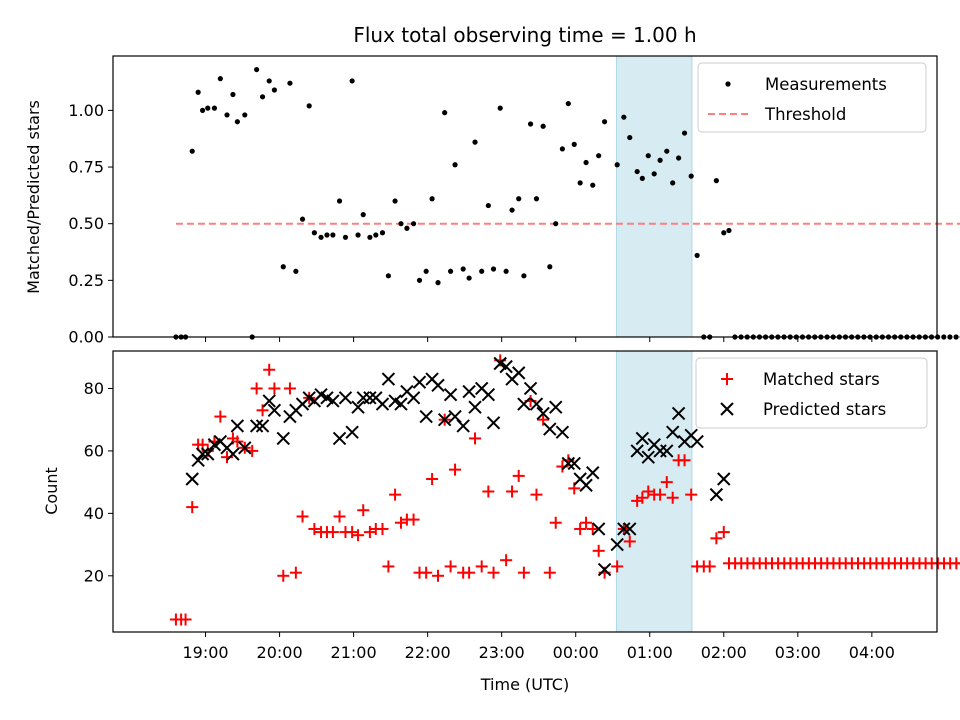 This screenshot has width=960, height=720. Describe the element at coordinates (86, 110) in the screenshot. I see `top-ytick-label: 1.00` at that location.